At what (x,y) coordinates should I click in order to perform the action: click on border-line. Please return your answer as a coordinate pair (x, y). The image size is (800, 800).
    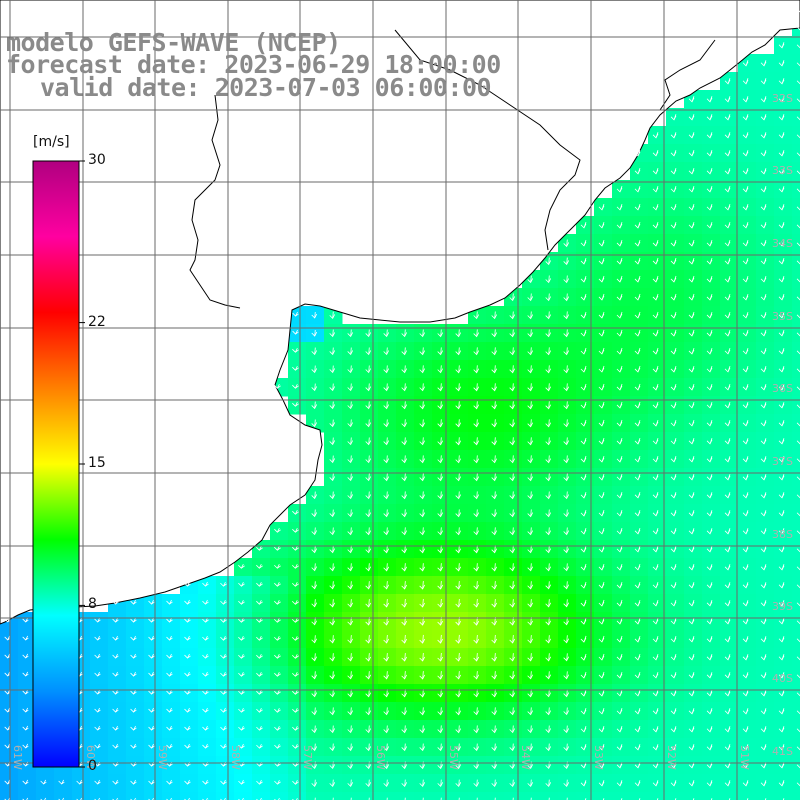
    Looking at the image, I should click on (487, 140).